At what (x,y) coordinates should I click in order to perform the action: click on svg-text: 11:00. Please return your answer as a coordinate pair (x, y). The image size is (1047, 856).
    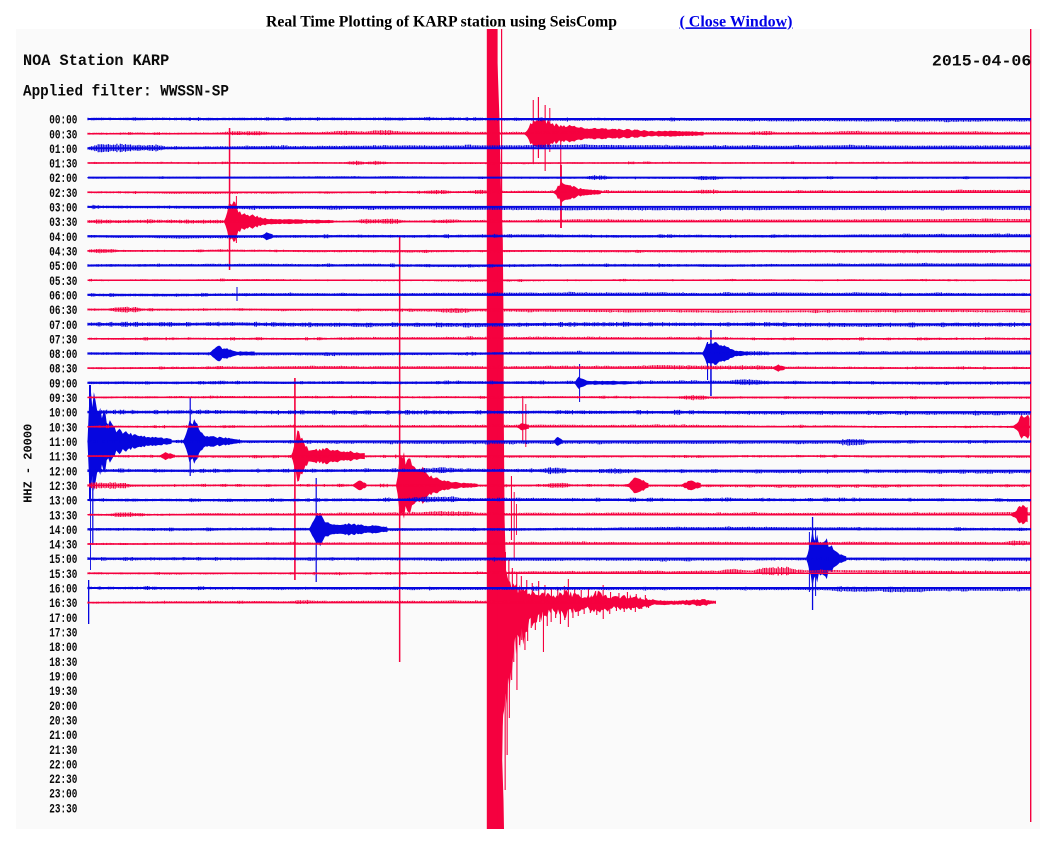
    Looking at the image, I should click on (63, 442).